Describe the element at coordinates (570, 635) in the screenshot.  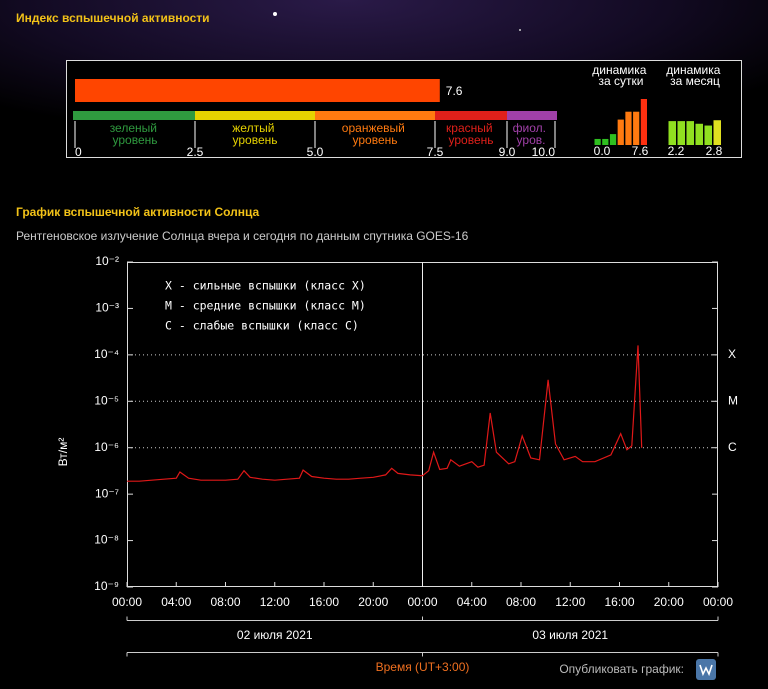
I see `date-label: 03 июля 2021` at that location.